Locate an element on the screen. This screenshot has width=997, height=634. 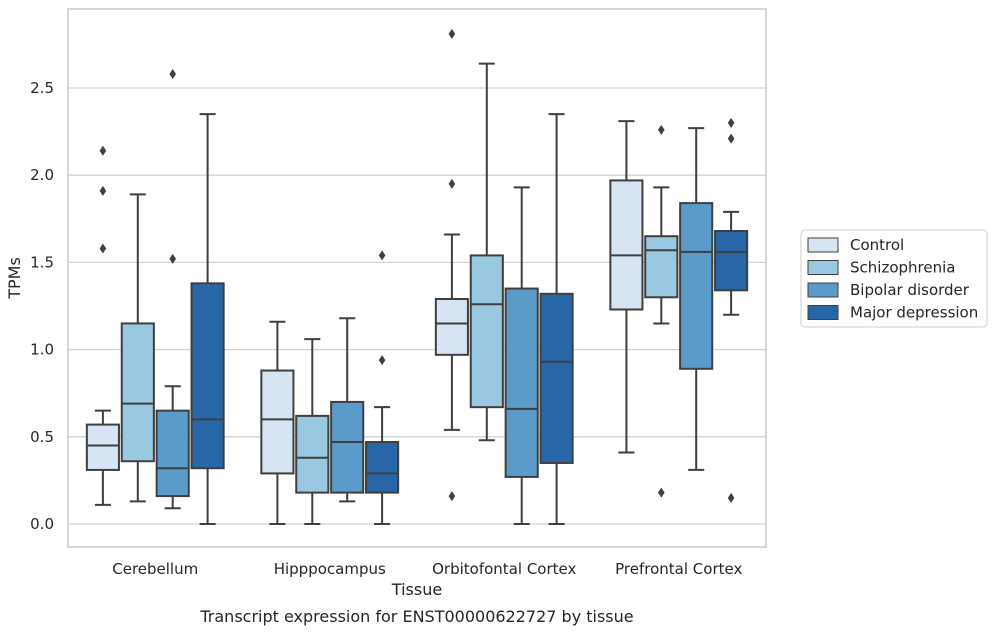
legend-label: Schizophrenia is located at coordinates (902, 268).